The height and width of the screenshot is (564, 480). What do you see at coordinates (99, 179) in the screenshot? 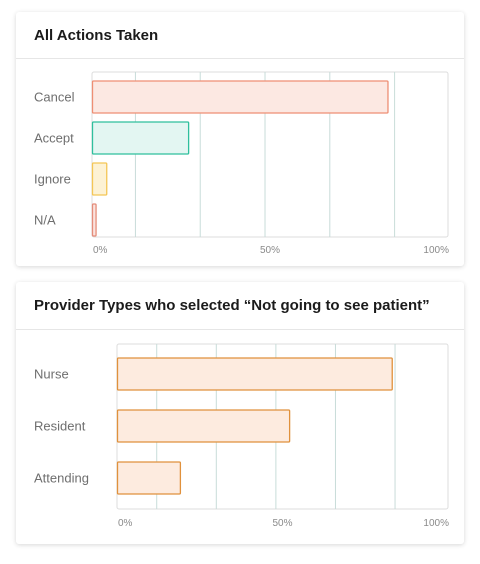
I see `bar-ignore` at bounding box center [99, 179].